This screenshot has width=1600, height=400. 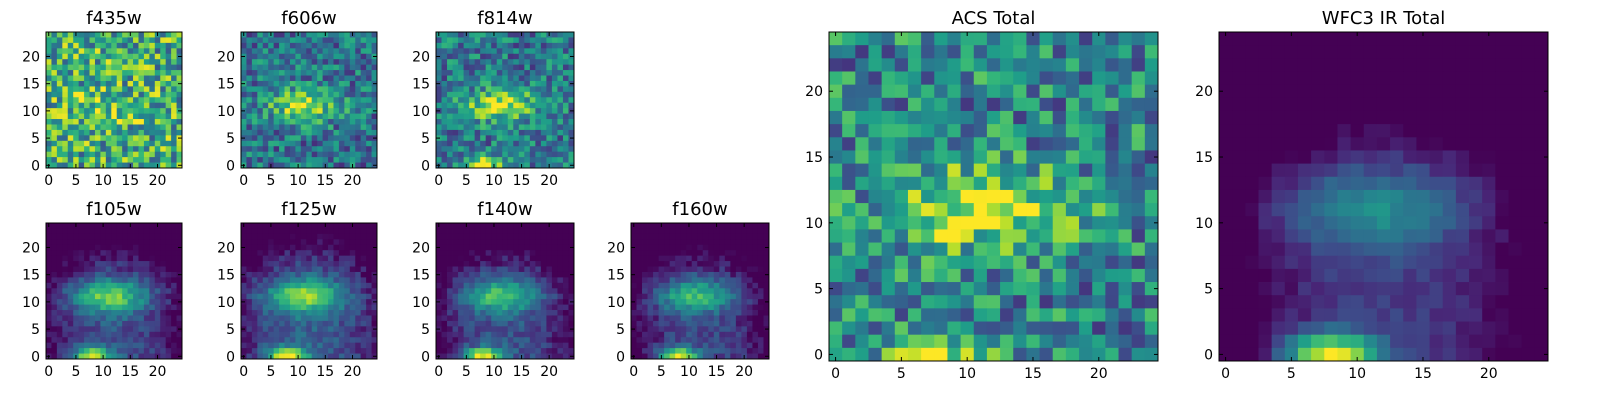 I want to click on axes-frame, so click(x=309, y=291).